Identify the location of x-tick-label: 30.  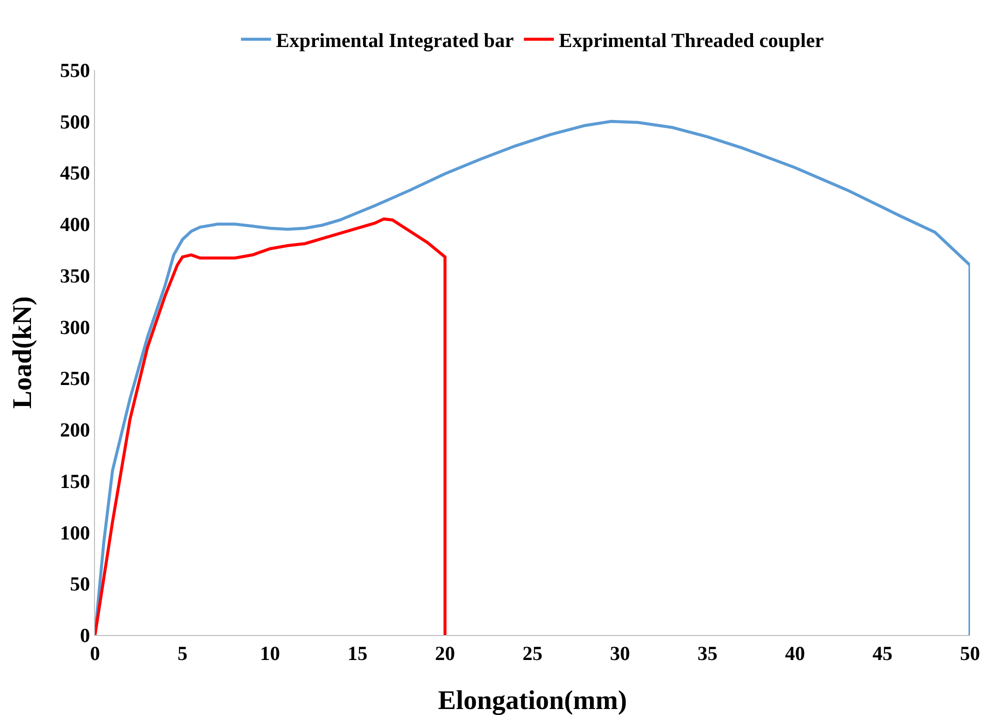
(620, 654).